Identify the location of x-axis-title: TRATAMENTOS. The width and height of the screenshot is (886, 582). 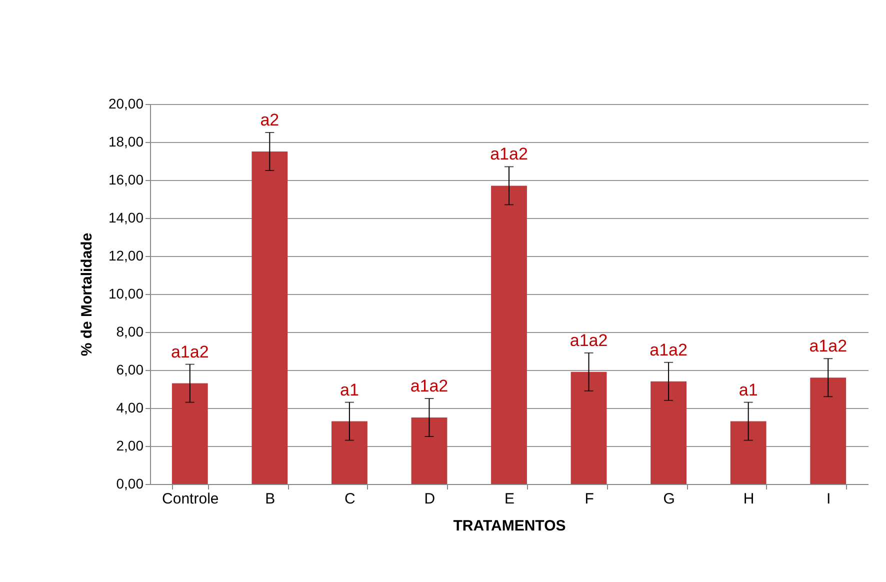
(509, 526).